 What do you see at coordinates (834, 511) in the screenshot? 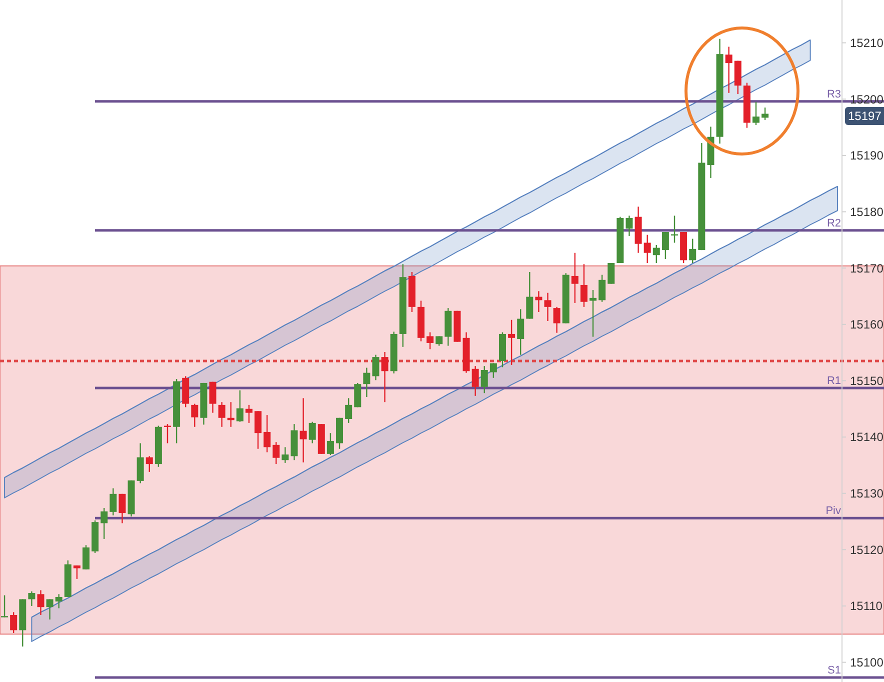
I see `ref-line-label: Piv` at bounding box center [834, 511].